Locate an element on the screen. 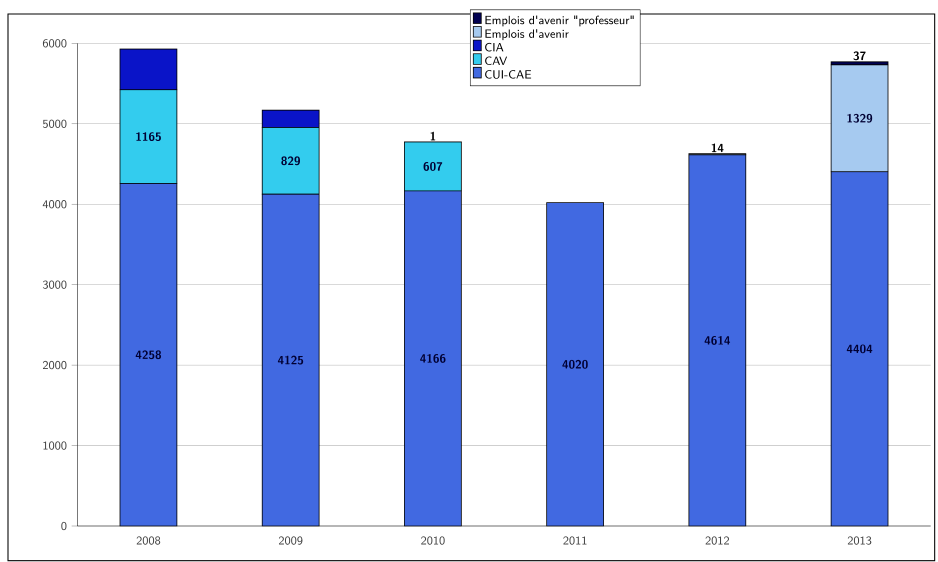 The width and height of the screenshot is (938, 562). data-label: 4166 is located at coordinates (433, 358).